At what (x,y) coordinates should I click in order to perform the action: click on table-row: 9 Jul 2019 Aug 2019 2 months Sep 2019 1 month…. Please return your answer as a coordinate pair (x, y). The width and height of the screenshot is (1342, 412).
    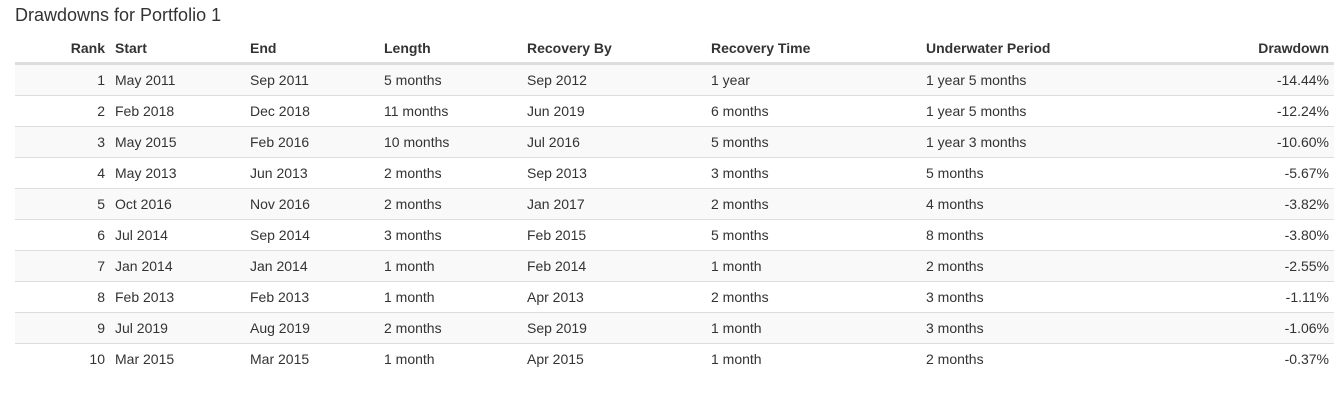
    Looking at the image, I should click on (674, 328).